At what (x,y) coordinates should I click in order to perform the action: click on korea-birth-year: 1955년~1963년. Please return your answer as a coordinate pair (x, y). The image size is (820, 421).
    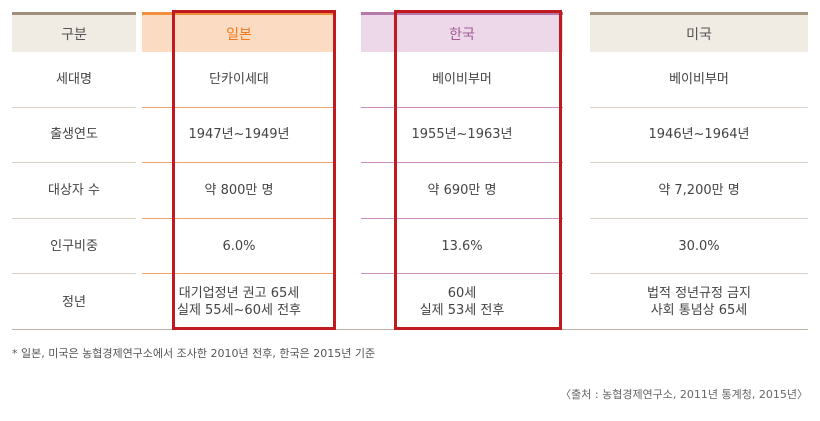
    Looking at the image, I should click on (462, 136).